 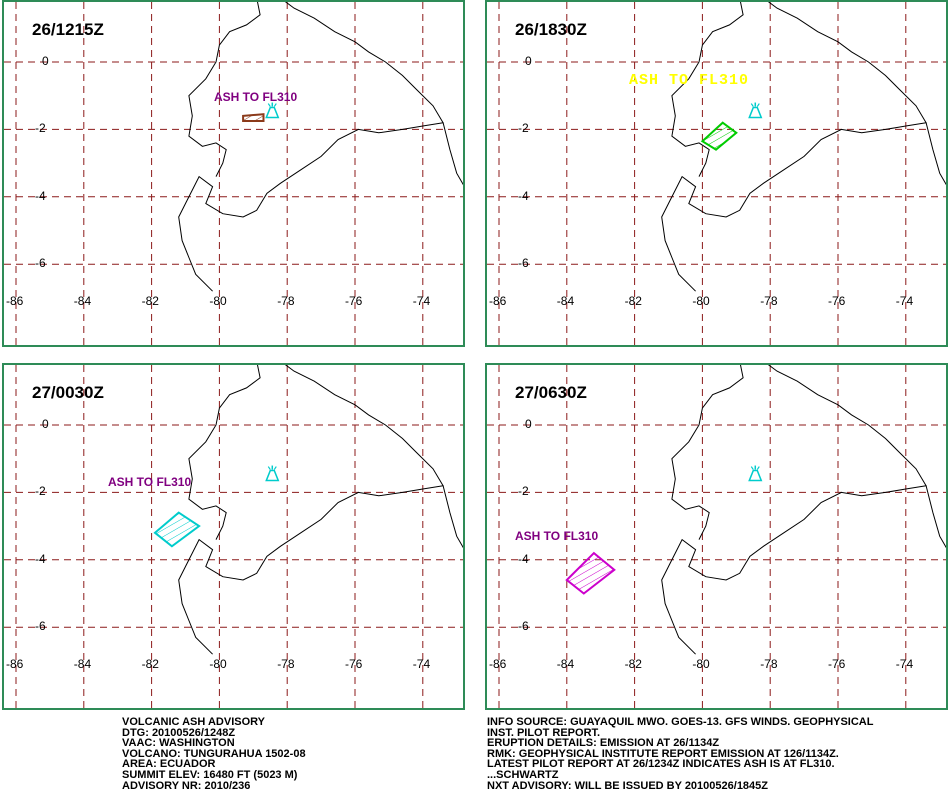 I want to click on advisory-line: VOLCANO: TUNGURAHUA 1502-08, so click(x=214, y=753).